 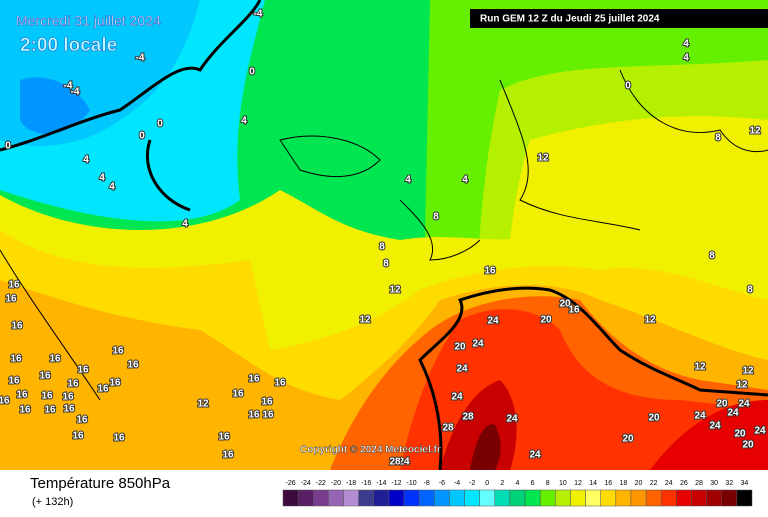 I want to click on legend-label: 0, so click(x=487, y=483).